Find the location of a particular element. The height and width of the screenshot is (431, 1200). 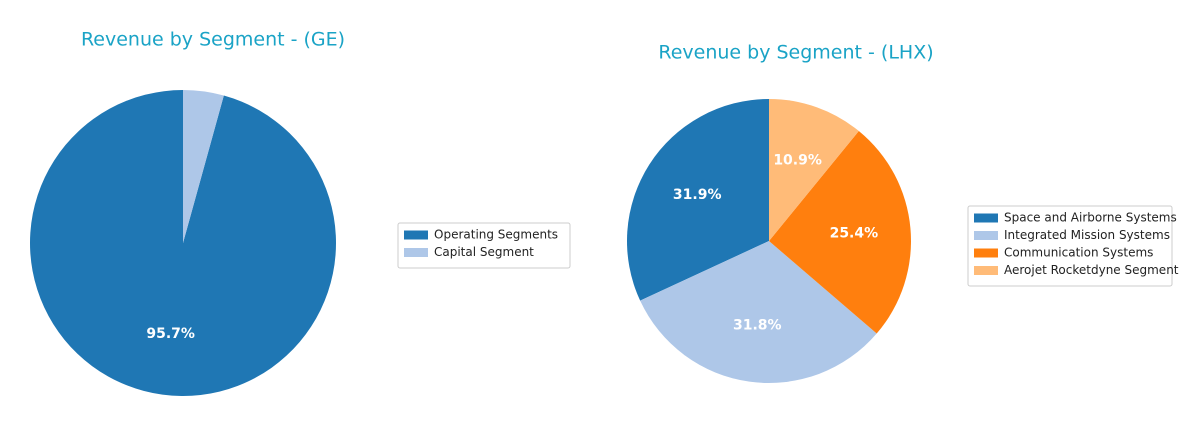

chart-title: Revenue by Segment - (LHX) is located at coordinates (795, 53).